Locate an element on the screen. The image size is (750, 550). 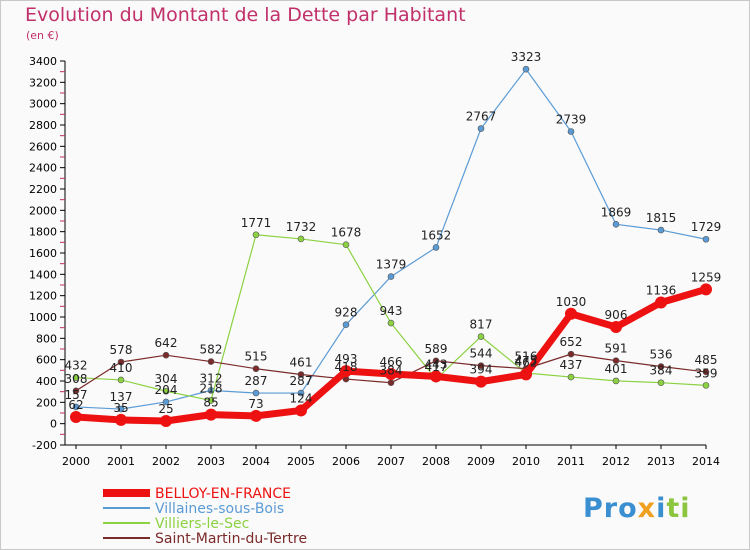
y-tick-label: 800 is located at coordinates (46, 338).